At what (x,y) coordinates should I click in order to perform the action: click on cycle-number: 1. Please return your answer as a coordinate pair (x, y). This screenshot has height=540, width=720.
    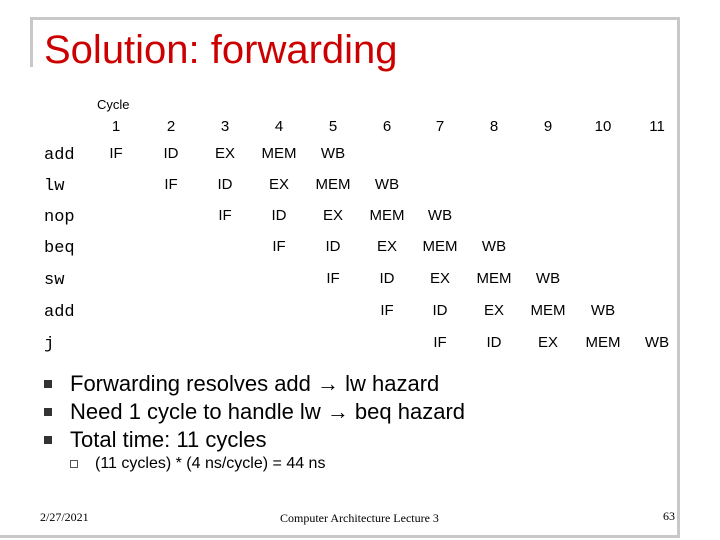
    Looking at the image, I should click on (116, 126).